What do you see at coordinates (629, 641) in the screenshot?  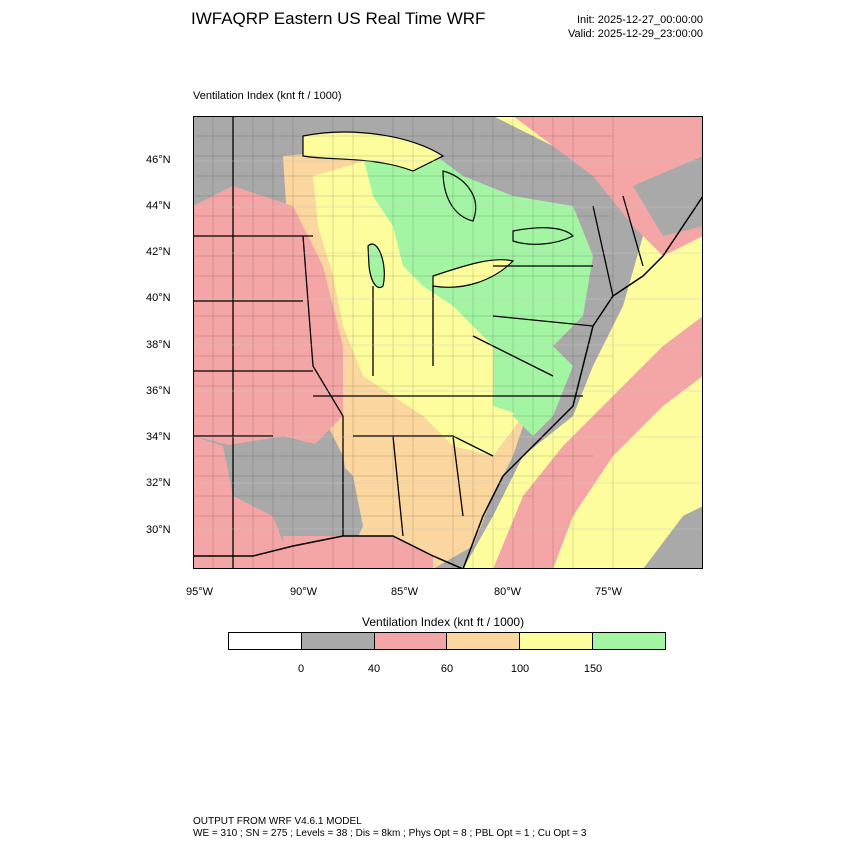 I see `colorbar-bin-green` at bounding box center [629, 641].